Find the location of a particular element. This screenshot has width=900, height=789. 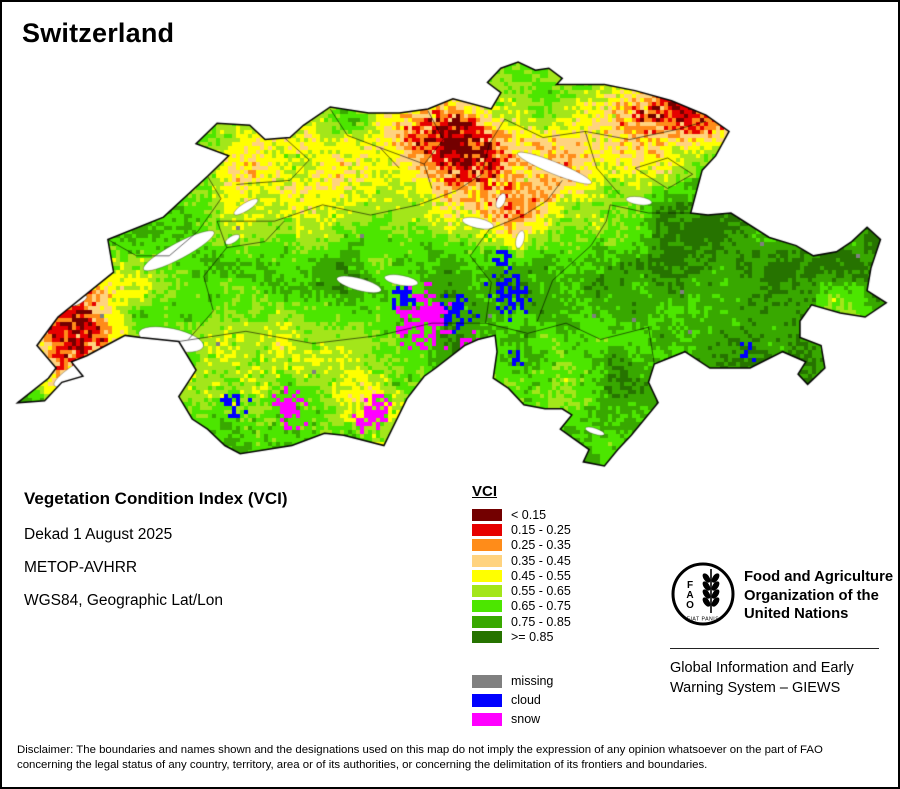

product-name: Vegetation Condition Index (VCI) is located at coordinates (156, 498).